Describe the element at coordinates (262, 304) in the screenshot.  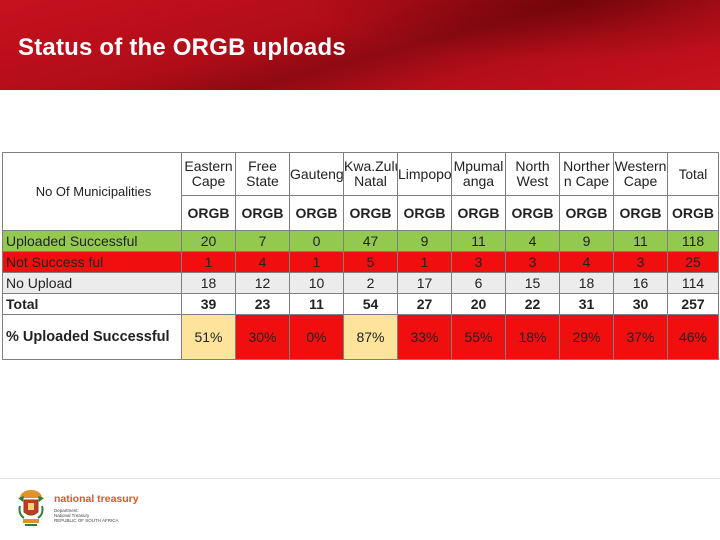
I see `table-cell: 23` at that location.